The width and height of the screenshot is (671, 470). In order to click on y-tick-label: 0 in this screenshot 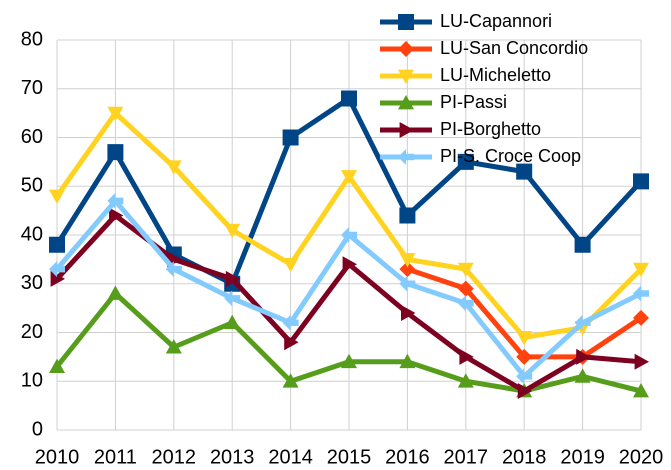, I will do `click(37, 429)`.